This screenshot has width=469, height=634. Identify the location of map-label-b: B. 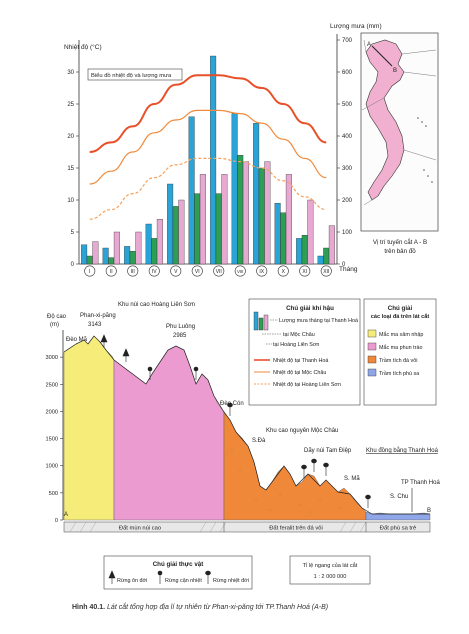
(395, 71).